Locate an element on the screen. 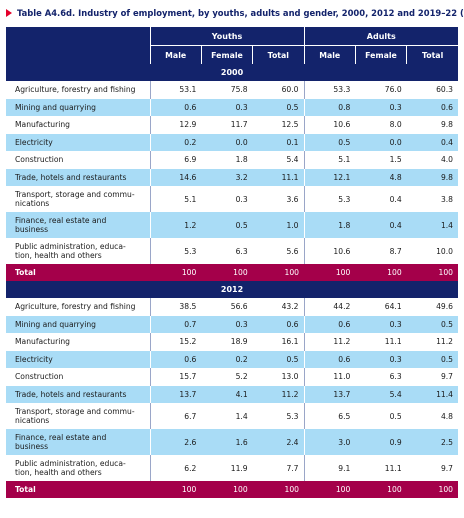  value-cell: 43.2 is located at coordinates (278, 307).